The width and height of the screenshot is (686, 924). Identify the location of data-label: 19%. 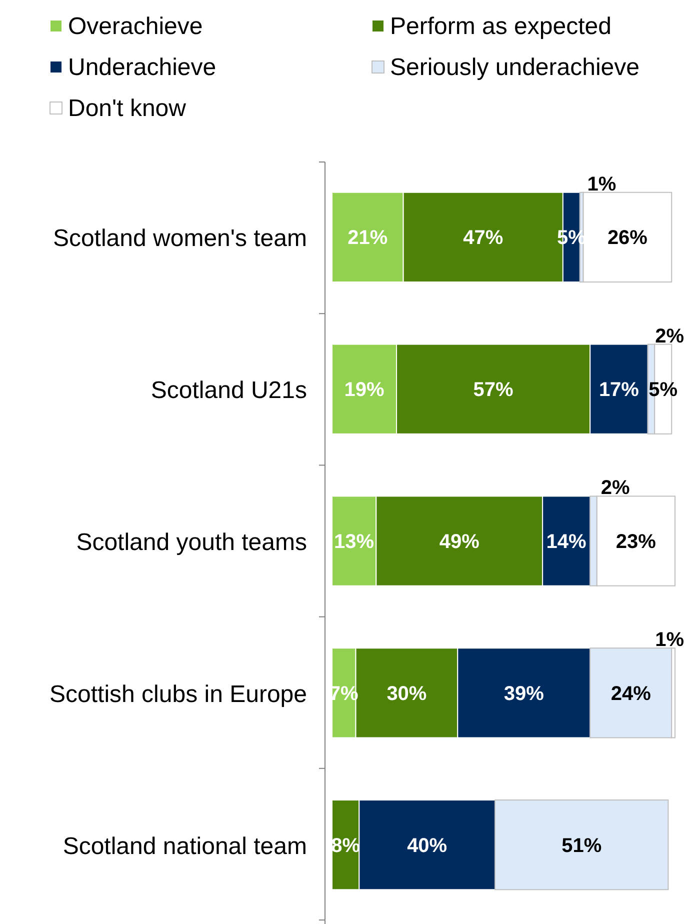
(364, 390).